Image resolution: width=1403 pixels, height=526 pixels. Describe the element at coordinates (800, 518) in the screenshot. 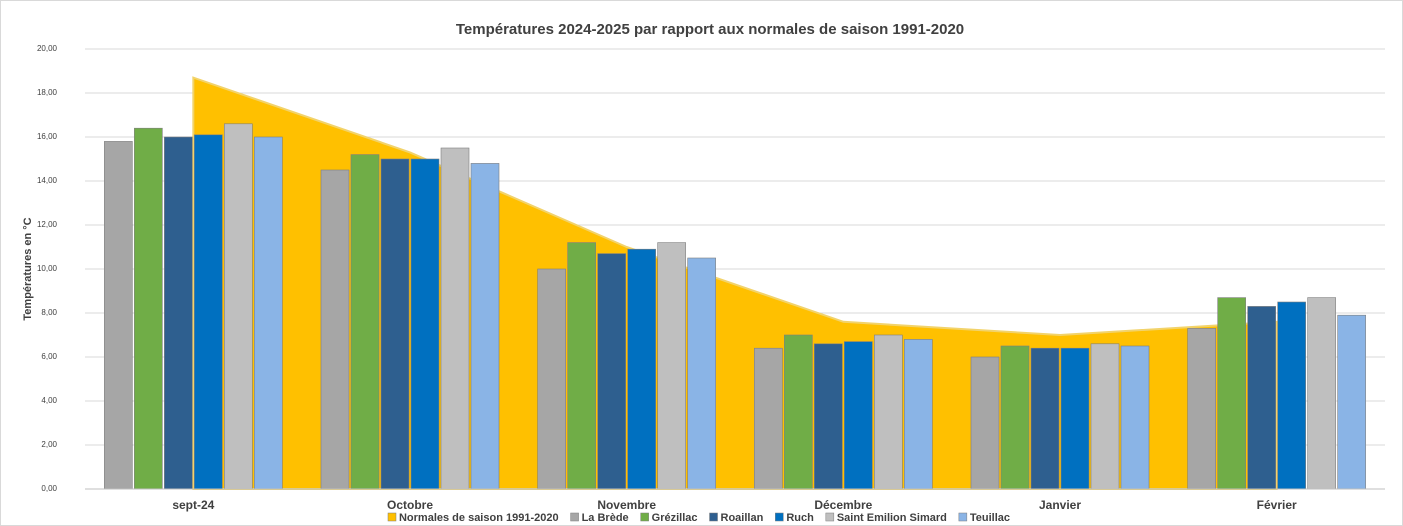

I see `legend-label: Ruch` at that location.